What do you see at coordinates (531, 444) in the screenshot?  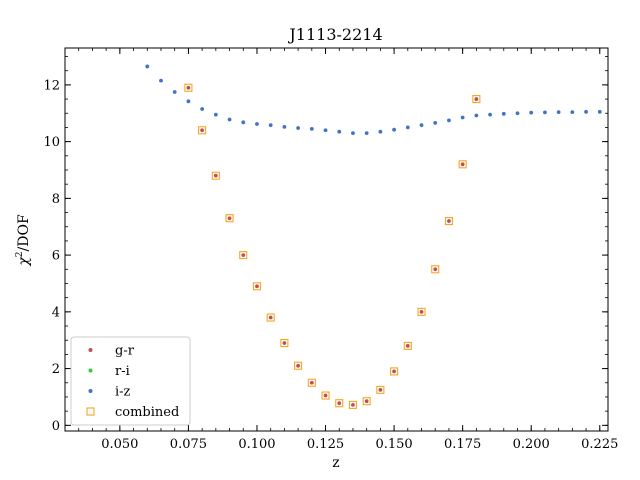 I see `x-tick-label: 0.200` at bounding box center [531, 444].